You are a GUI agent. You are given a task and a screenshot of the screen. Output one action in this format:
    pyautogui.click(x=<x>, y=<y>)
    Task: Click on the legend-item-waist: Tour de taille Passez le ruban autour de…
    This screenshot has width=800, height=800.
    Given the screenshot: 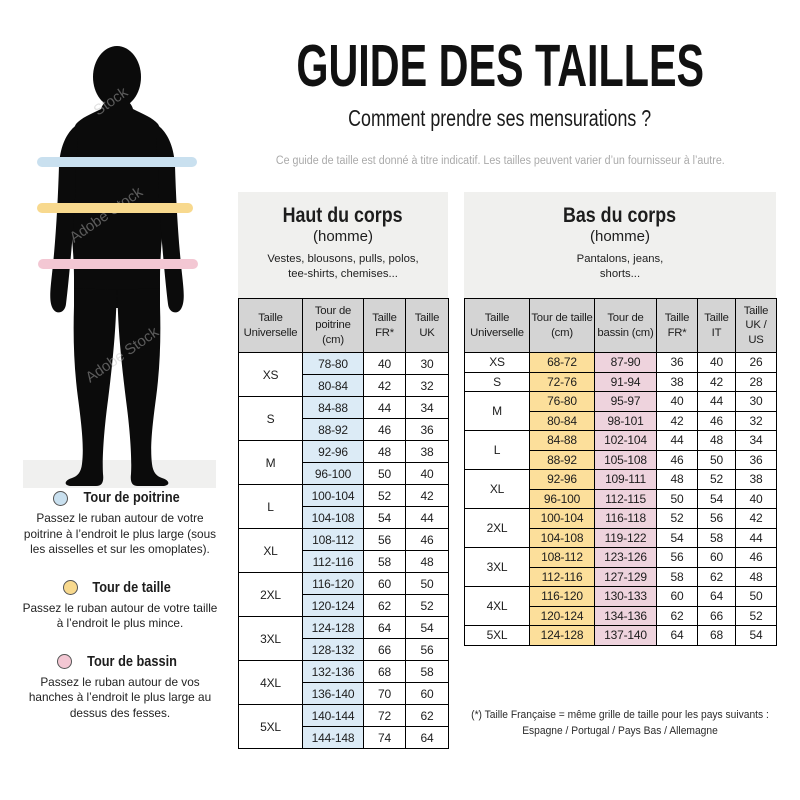 What is the action you would take?
    pyautogui.click(x=120, y=606)
    